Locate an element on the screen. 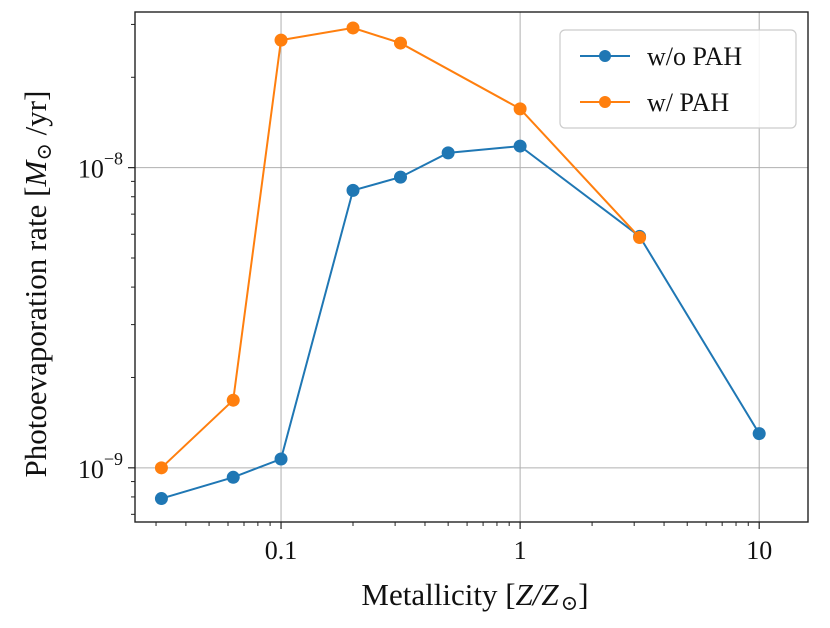 Image resolution: width=830 pixels, height=628 pixels. y-tick-label: 10⁻⁹ is located at coordinates (100, 466).